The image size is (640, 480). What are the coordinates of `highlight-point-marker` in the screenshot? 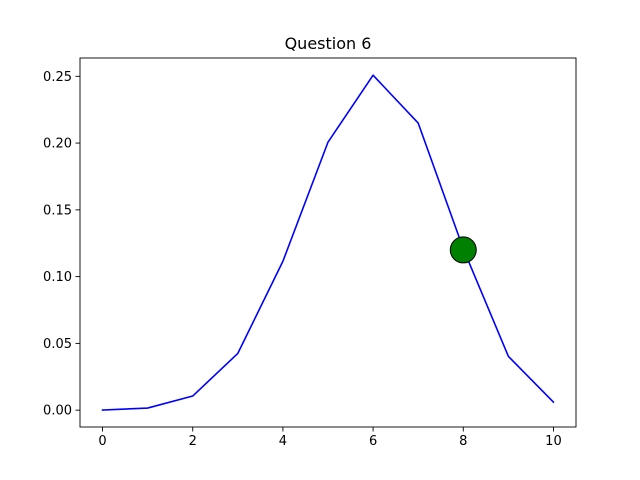 It's located at (463, 250).